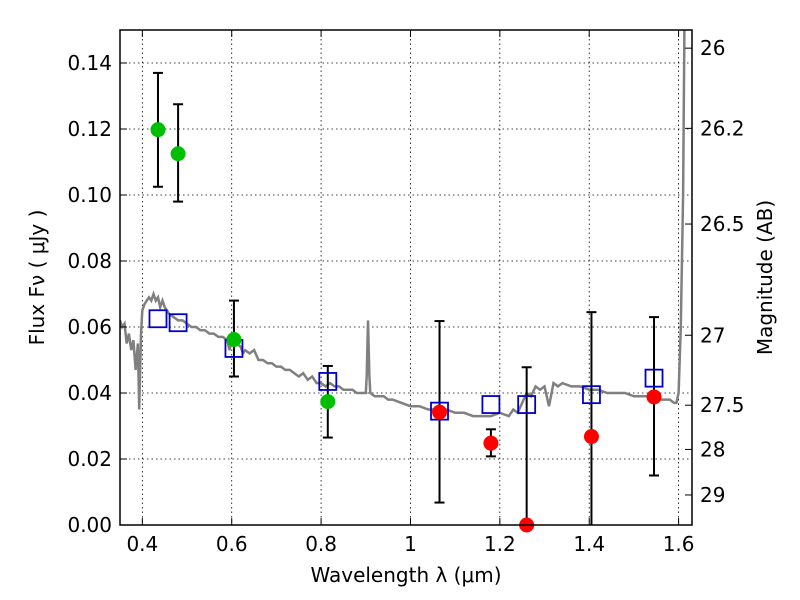  What do you see at coordinates (89, 525) in the screenshot?
I see `y-tick-label: 0.00` at bounding box center [89, 525].